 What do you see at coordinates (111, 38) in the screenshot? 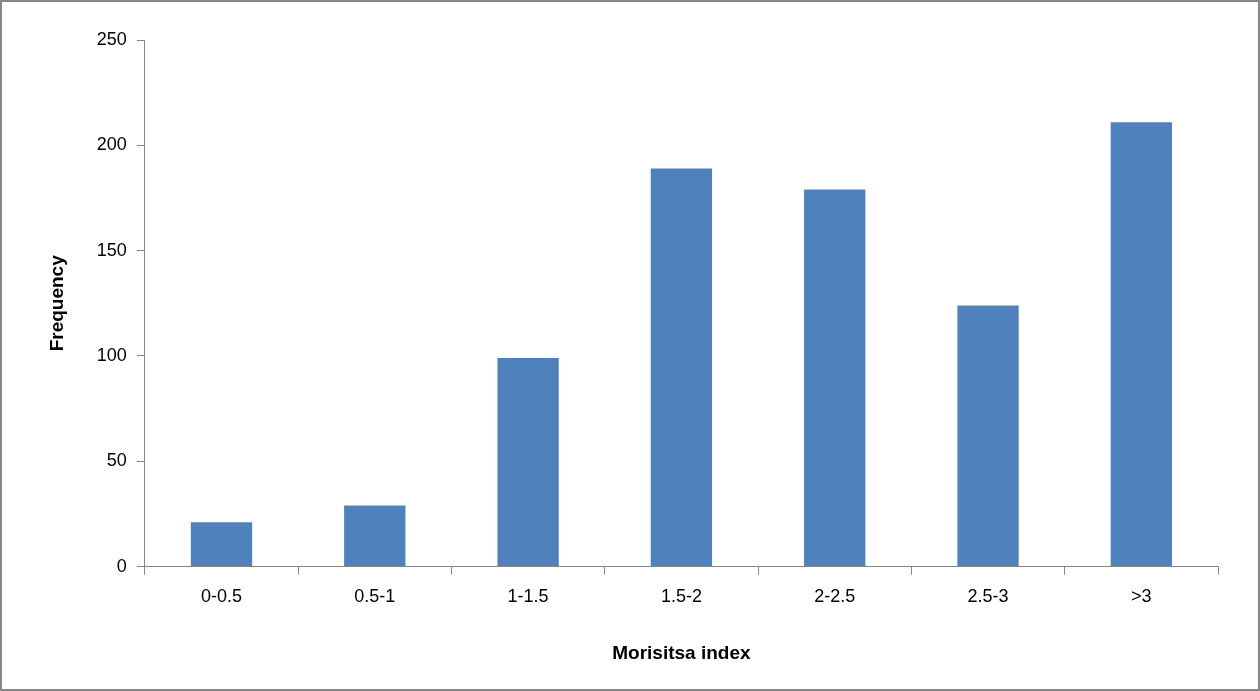
I see `y-tick-label: 250` at bounding box center [111, 38].